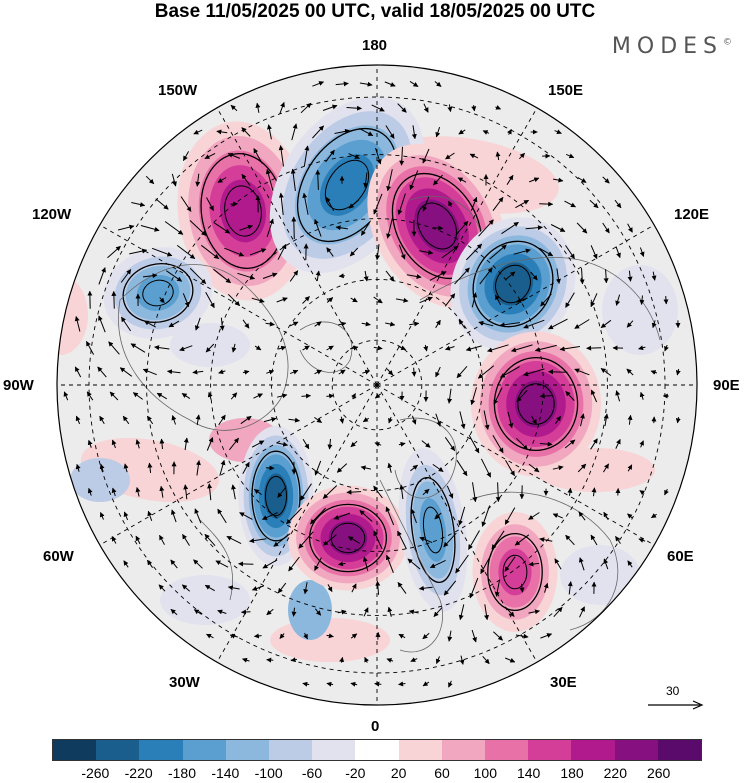 This screenshot has height=783, width=750. Describe the element at coordinates (375, 726) in the screenshot. I see `lon-label-0: 0` at that location.